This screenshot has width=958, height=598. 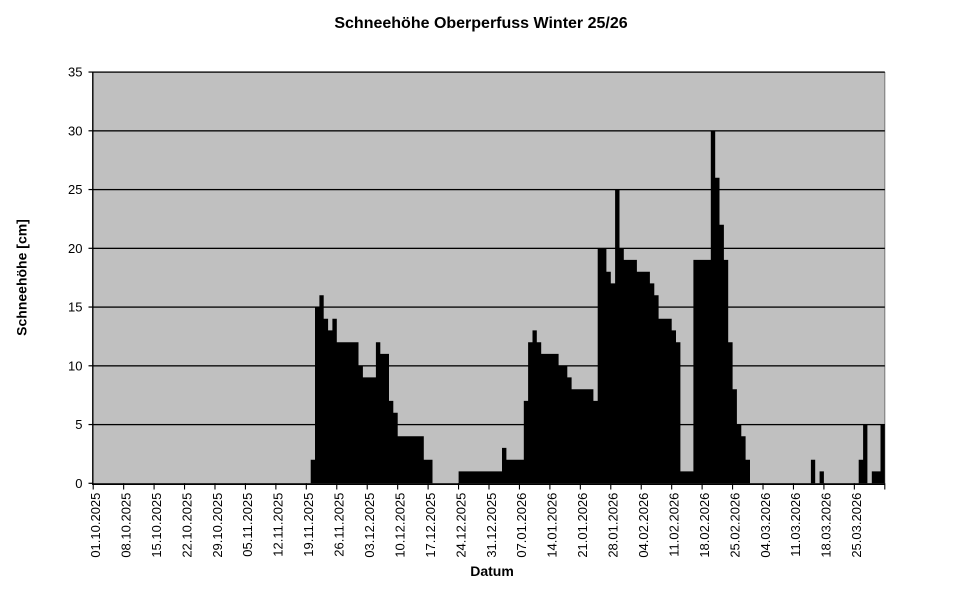 What do you see at coordinates (78, 483) in the screenshot?
I see `svg-text: 0` at bounding box center [78, 483].